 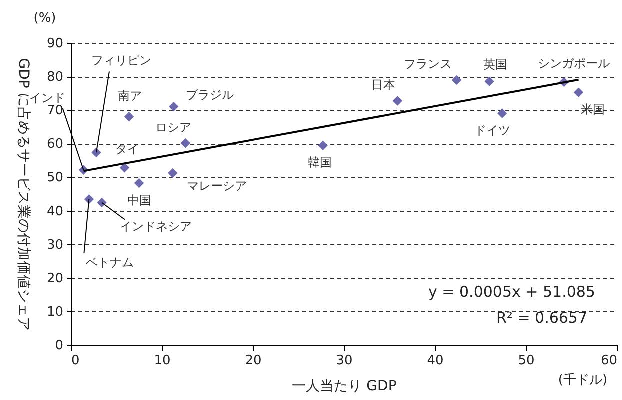 What do you see at coordinates (55, 245) in the screenshot?
I see `y-tick-label: 30` at bounding box center [55, 245].